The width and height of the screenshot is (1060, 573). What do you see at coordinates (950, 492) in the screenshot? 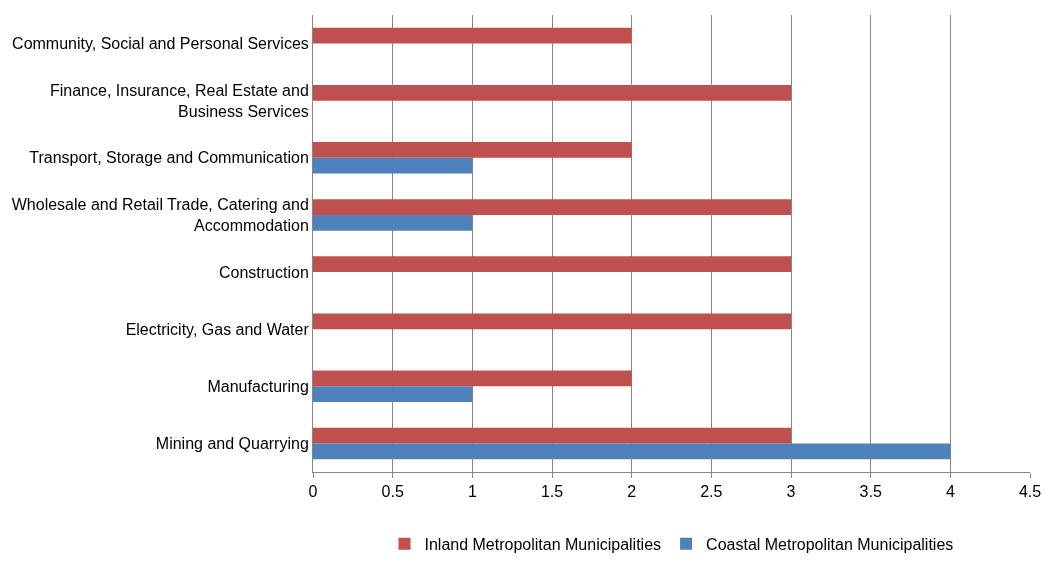
I see `x-tick-label: 4` at bounding box center [950, 492].